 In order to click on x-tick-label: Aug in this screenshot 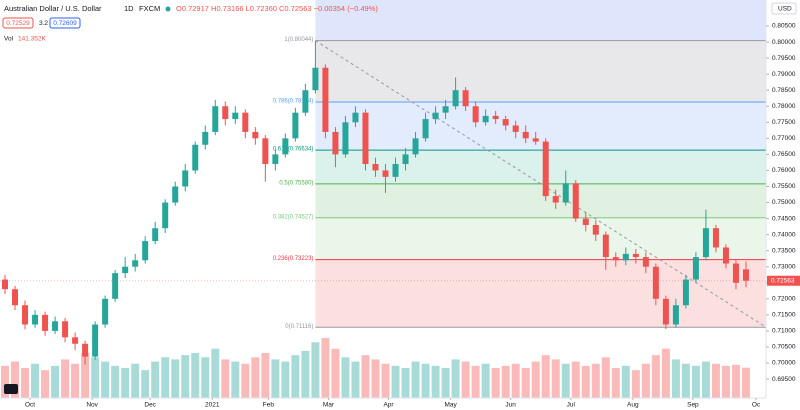, I will do `click(633, 405)`.